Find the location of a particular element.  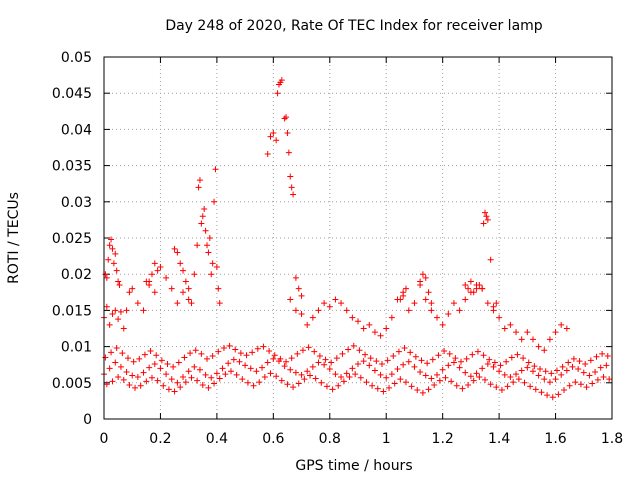

y-tick-label: 0.04 is located at coordinates (76, 130).